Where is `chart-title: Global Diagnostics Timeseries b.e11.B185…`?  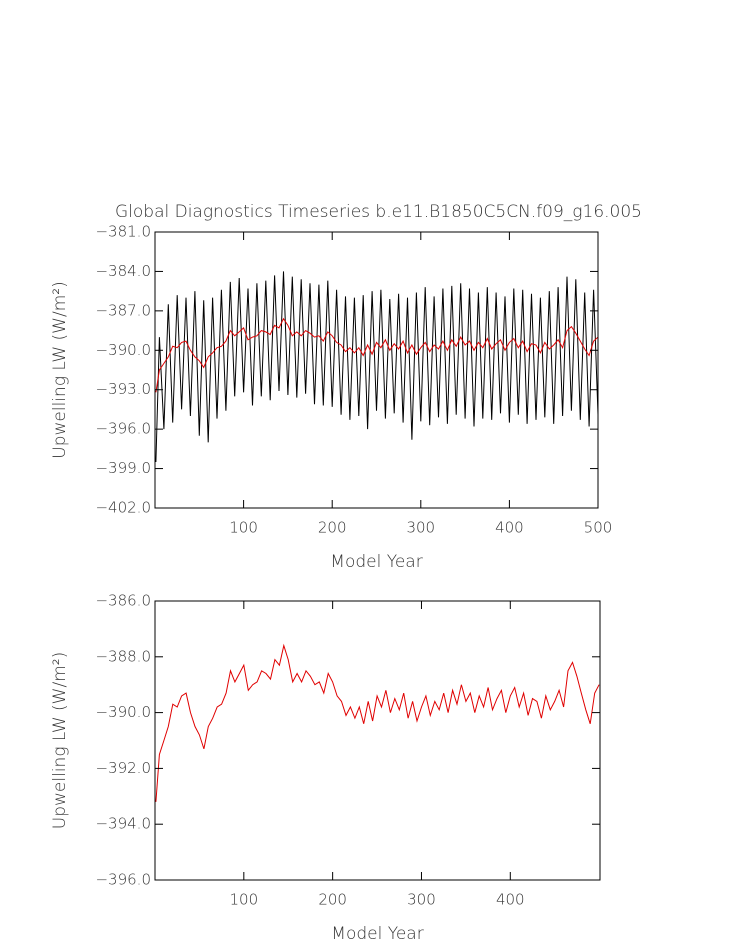
chart-title: Global Diagnostics Timeseries b.e11.B185… is located at coordinates (378, 212).